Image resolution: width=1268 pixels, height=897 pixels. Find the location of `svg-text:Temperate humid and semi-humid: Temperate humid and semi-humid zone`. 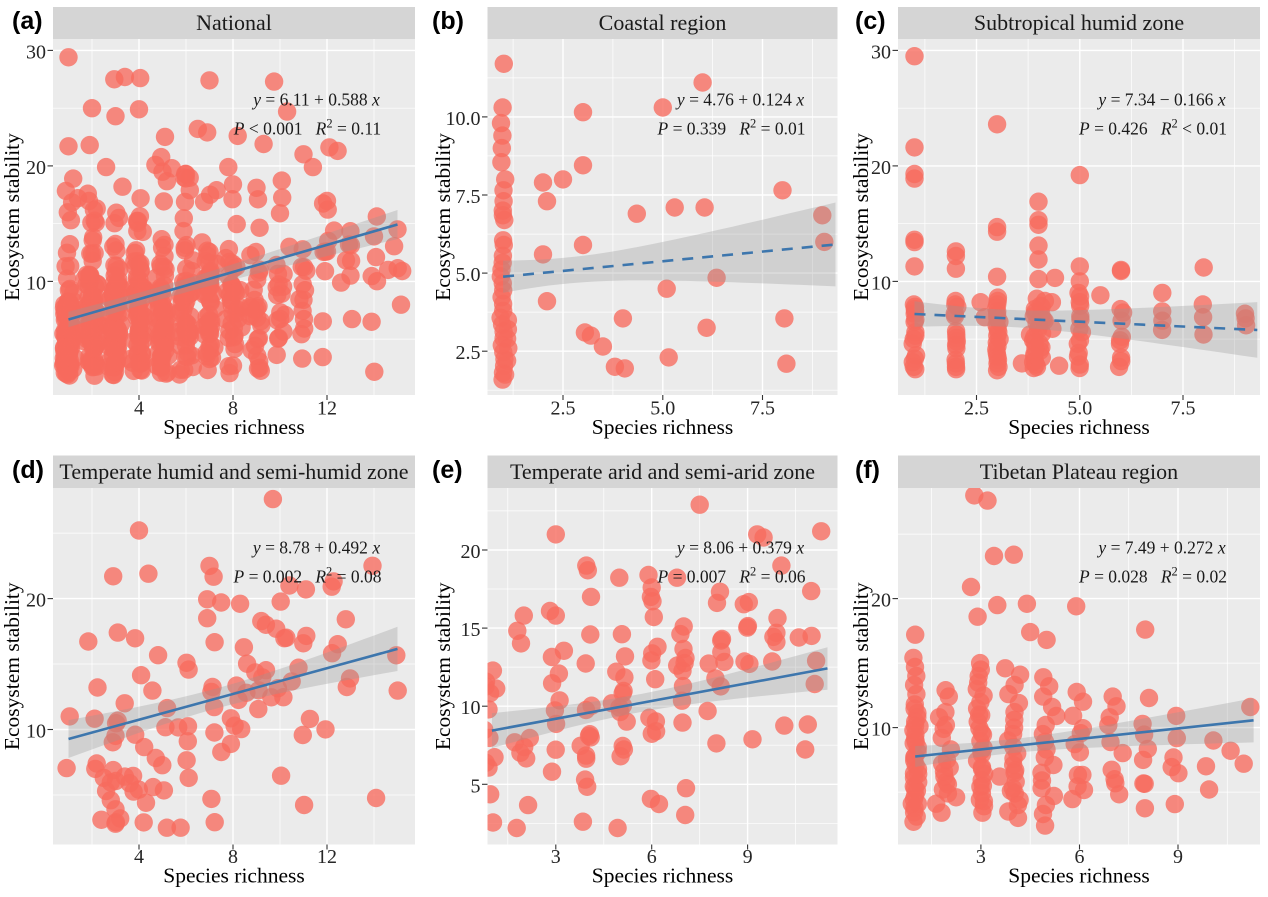

svg-text:Temperate humid and semi-humid: Temperate humid and semi-humid zone is located at coordinates (233, 471).